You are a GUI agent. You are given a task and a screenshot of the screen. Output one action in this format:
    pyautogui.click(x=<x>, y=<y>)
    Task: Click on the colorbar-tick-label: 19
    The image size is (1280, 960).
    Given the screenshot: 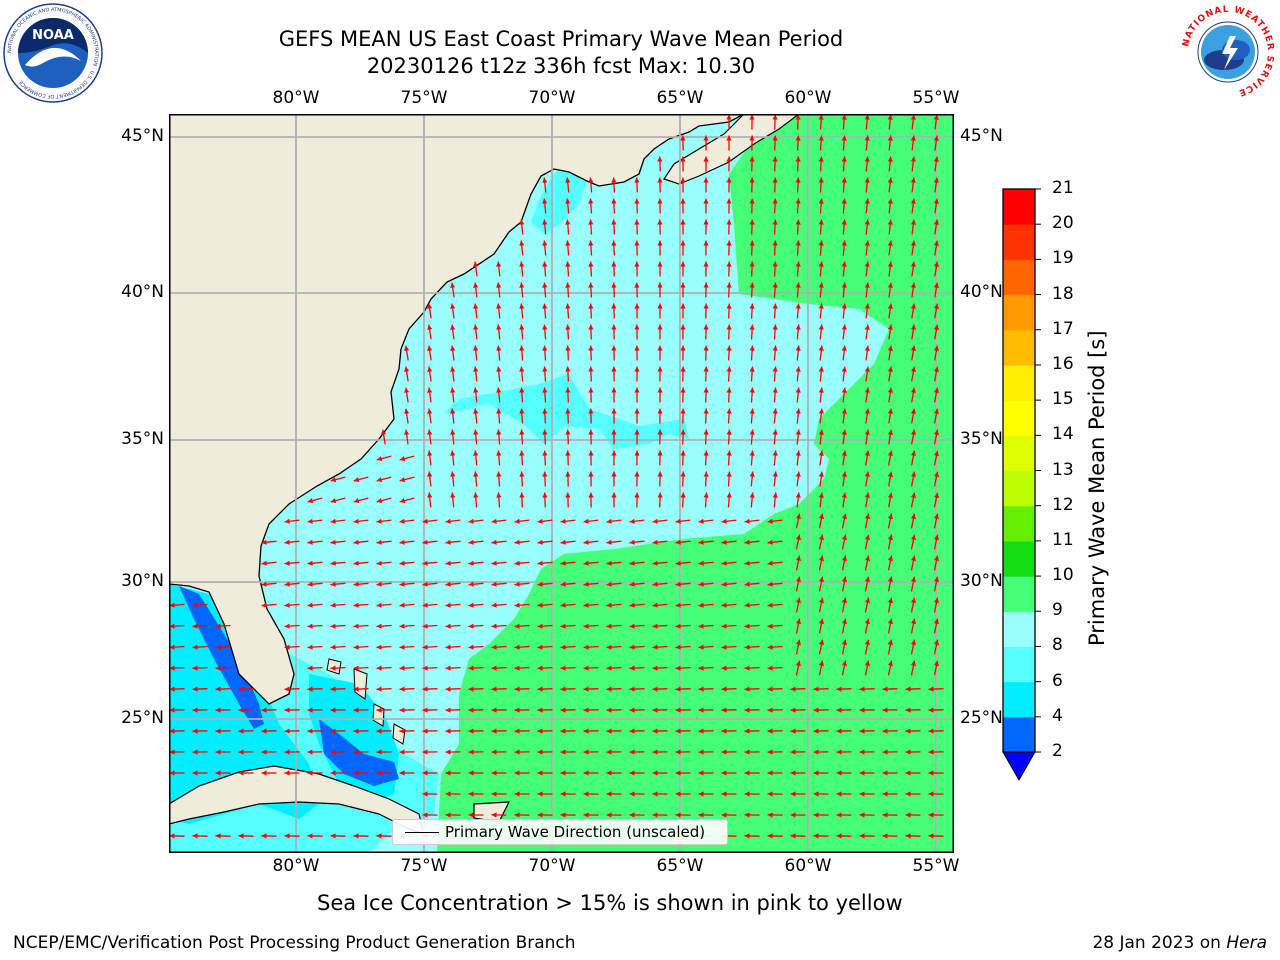 What is the action you would take?
    pyautogui.click(x=1063, y=258)
    